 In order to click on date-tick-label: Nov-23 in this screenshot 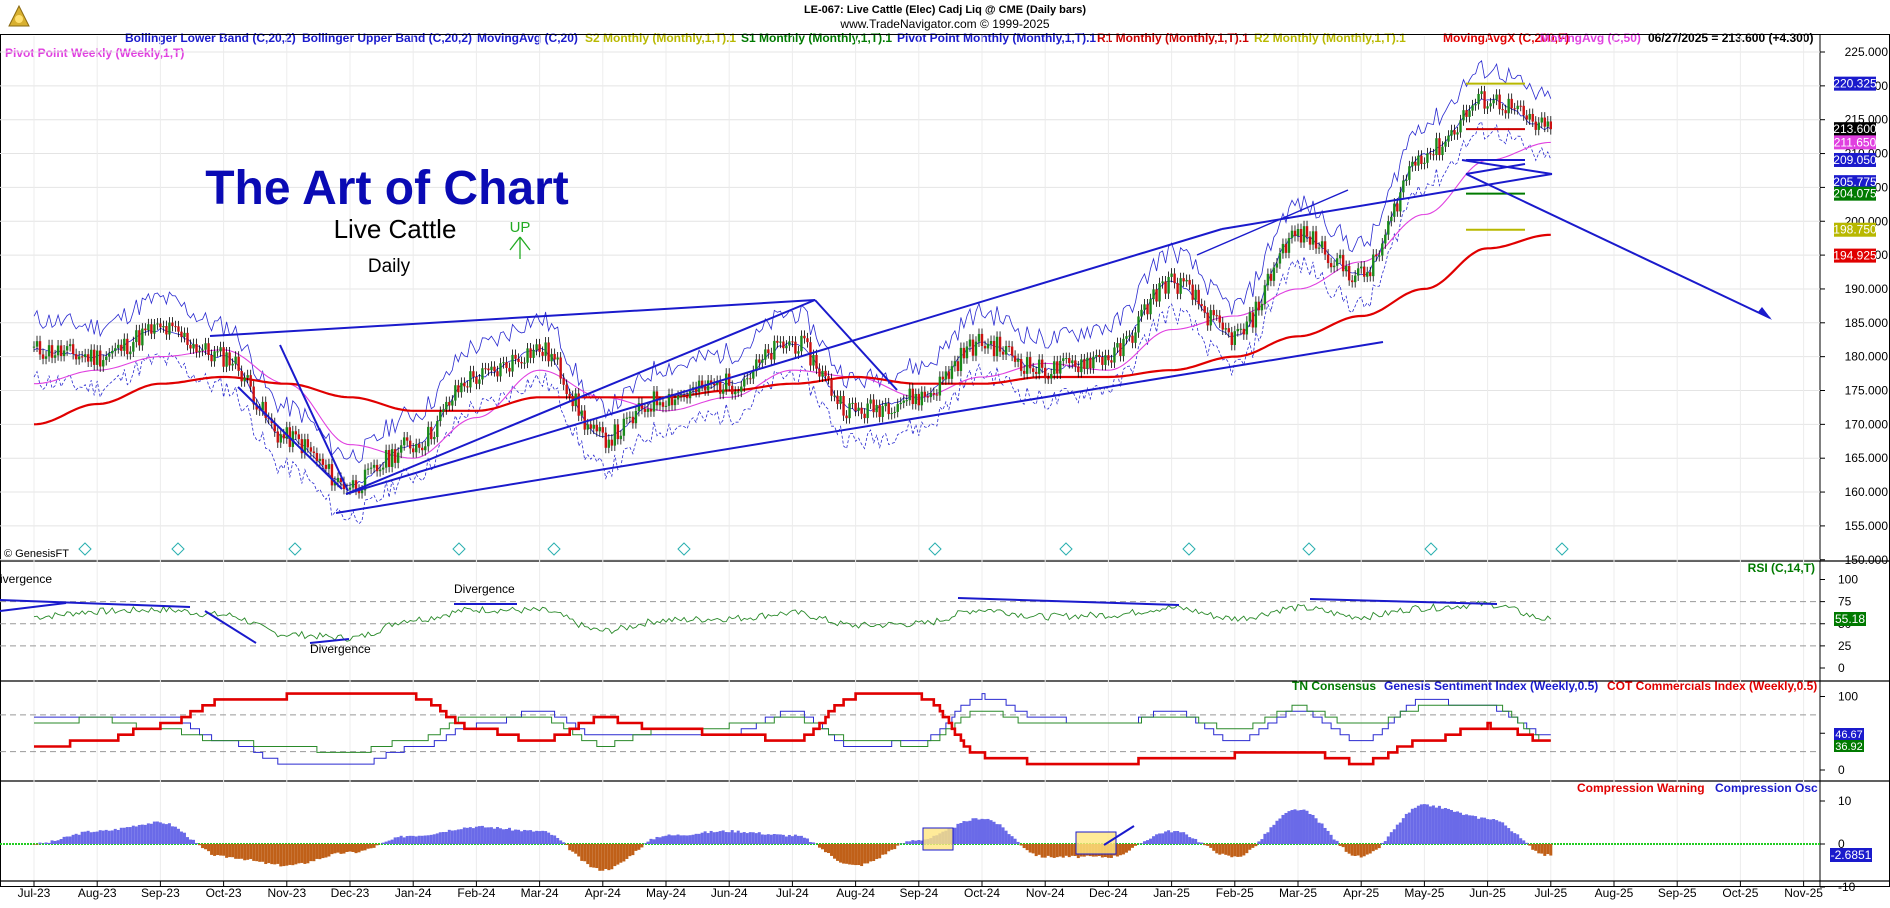, I will do `click(286, 893)`.